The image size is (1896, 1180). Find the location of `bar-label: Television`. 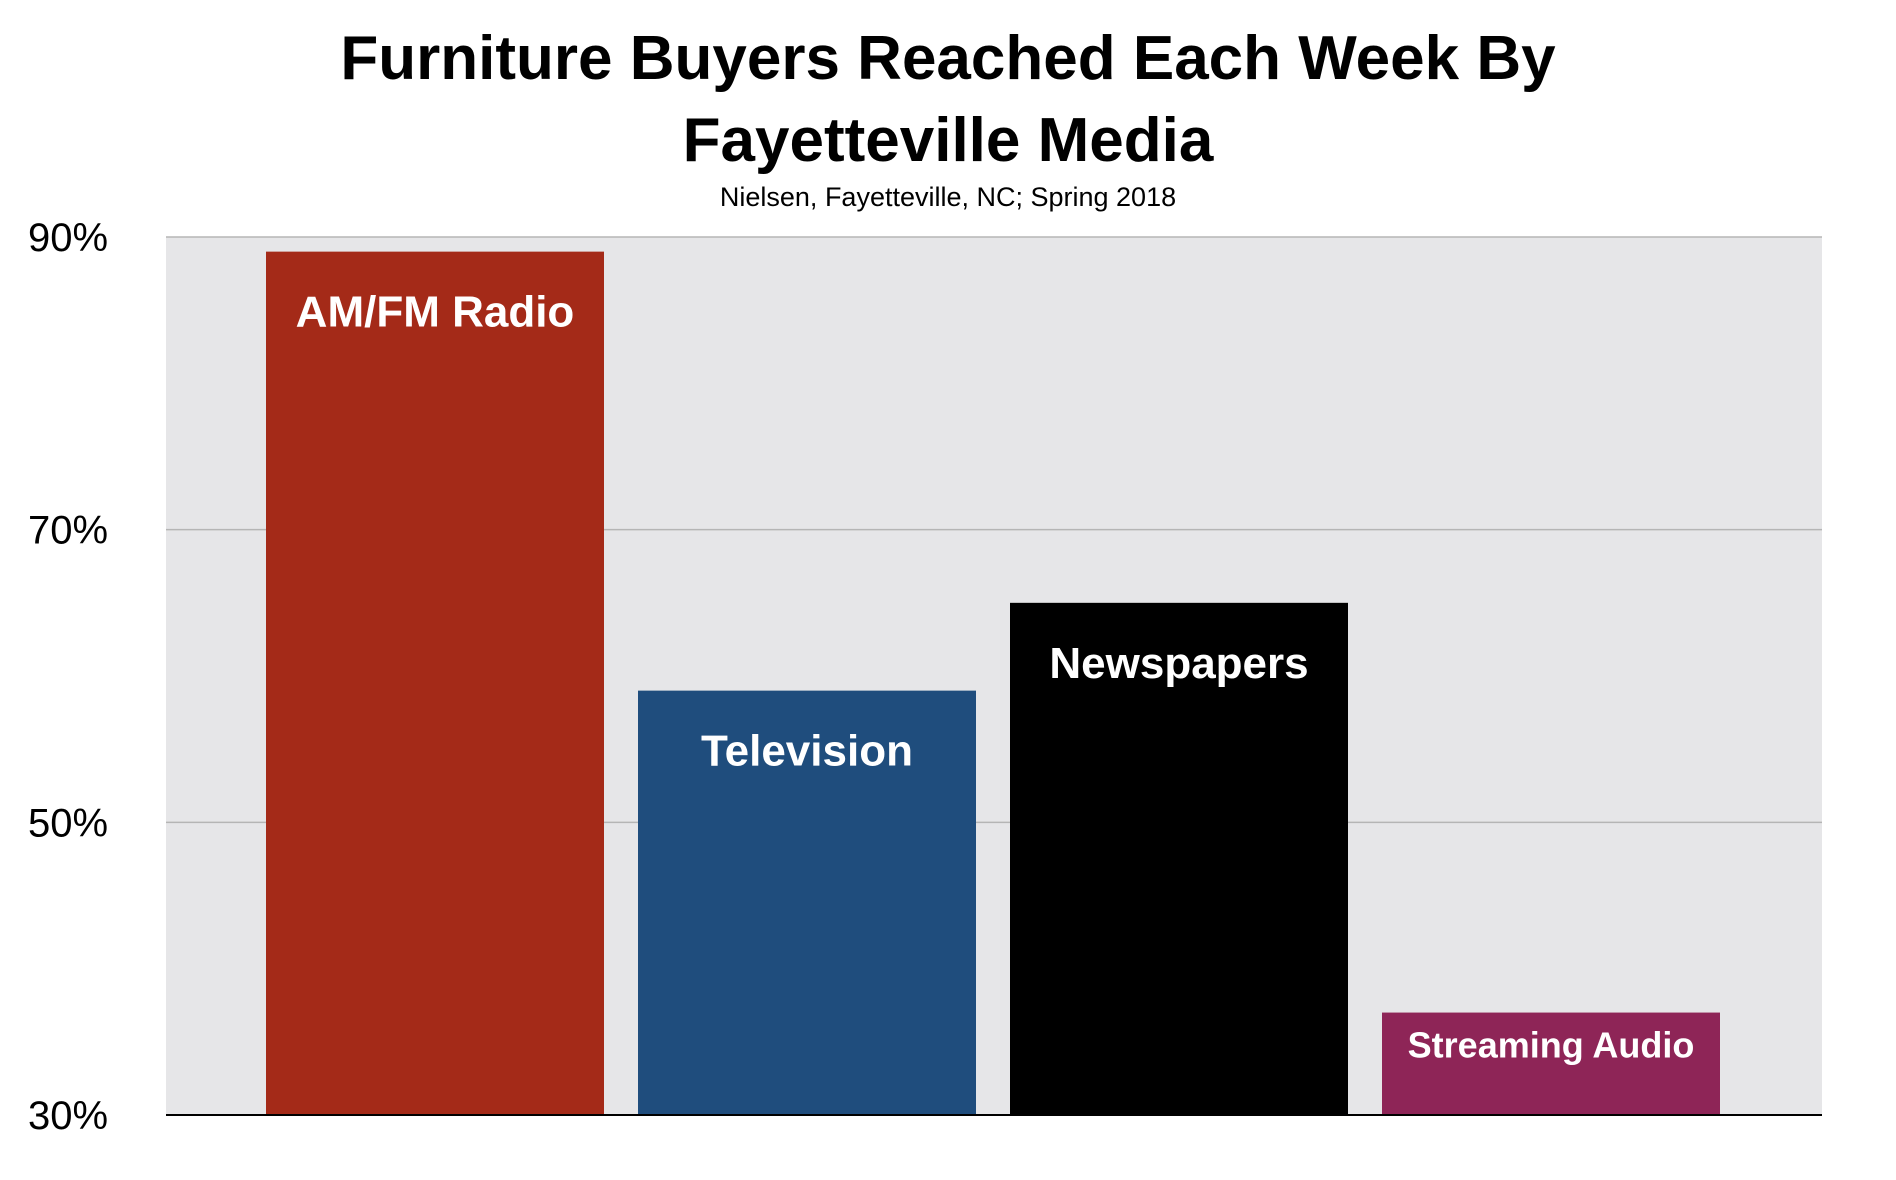

bar-label: Television is located at coordinates (807, 751).